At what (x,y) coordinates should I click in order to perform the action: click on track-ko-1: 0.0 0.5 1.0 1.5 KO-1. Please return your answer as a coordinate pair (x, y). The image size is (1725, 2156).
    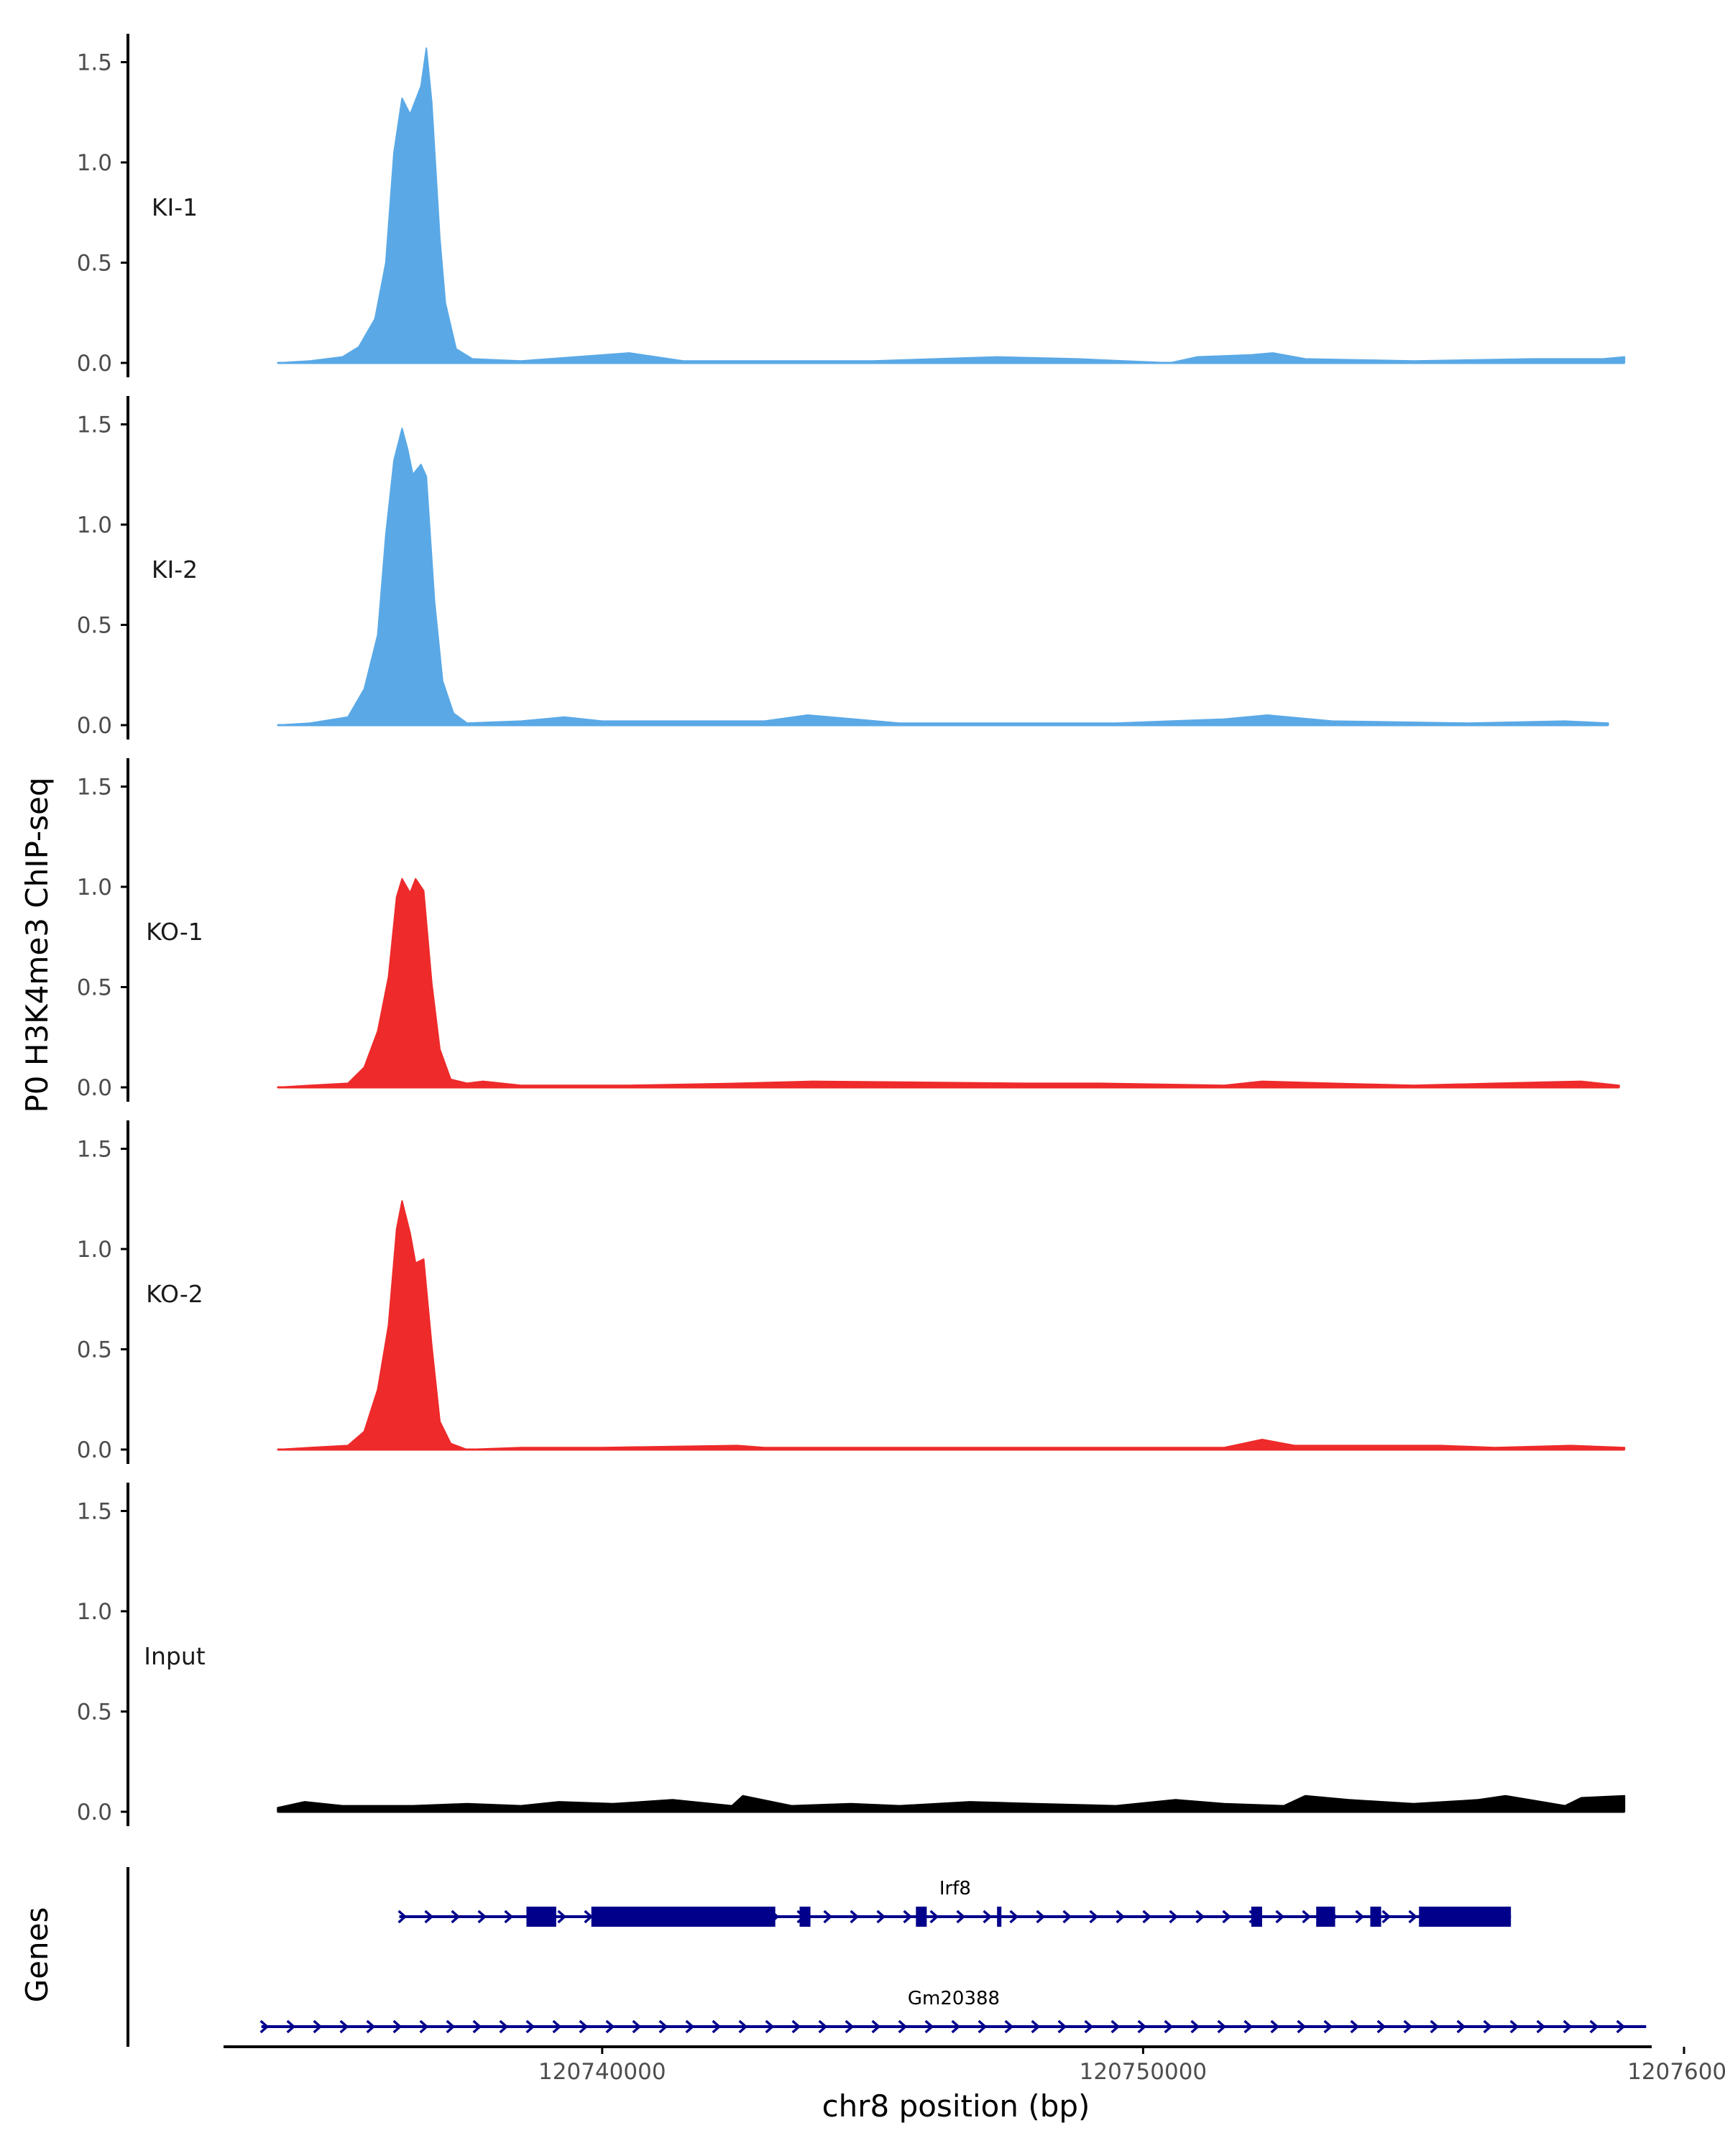
    Looking at the image, I should click on (848, 930).